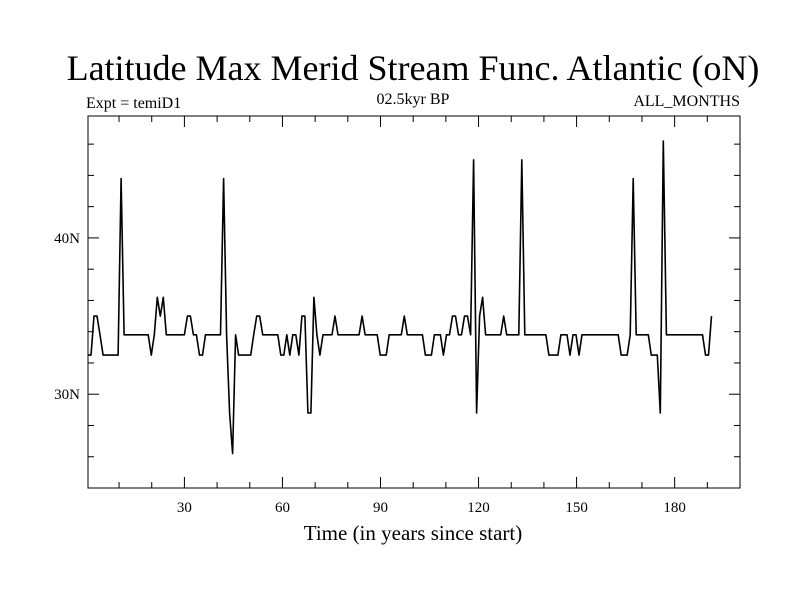 The image size is (800, 600). I want to click on x-tick-label: 150, so click(576, 508).